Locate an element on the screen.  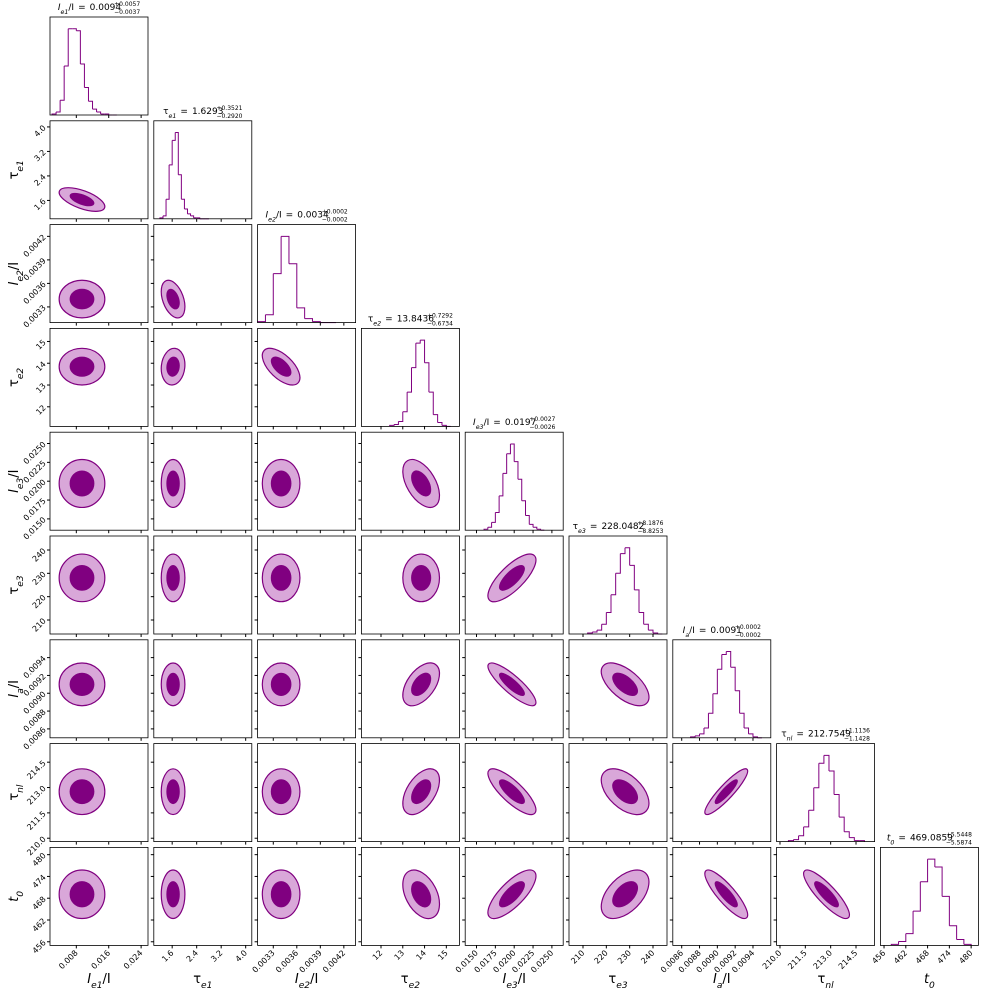
symbol-sub: e2 is located at coordinates (272, 219).